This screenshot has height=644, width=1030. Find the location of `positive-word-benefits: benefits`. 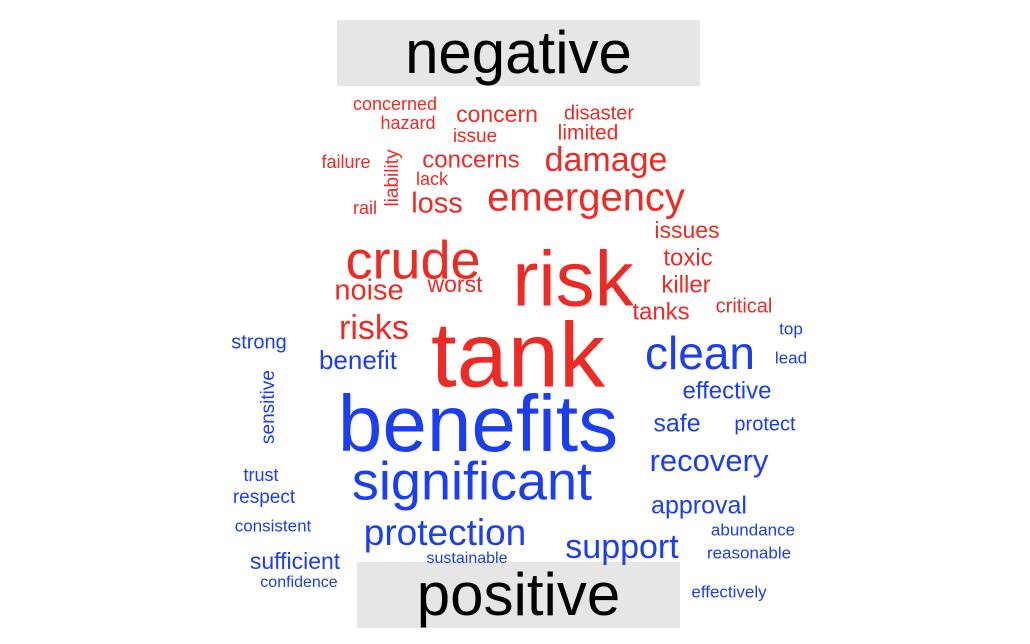

positive-word-benefits: benefits is located at coordinates (478, 423).